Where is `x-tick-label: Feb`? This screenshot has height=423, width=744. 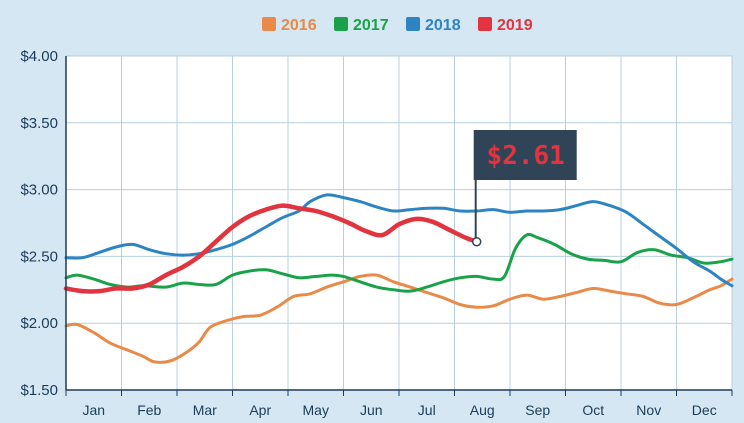
x-tick-label: Feb is located at coordinates (149, 410).